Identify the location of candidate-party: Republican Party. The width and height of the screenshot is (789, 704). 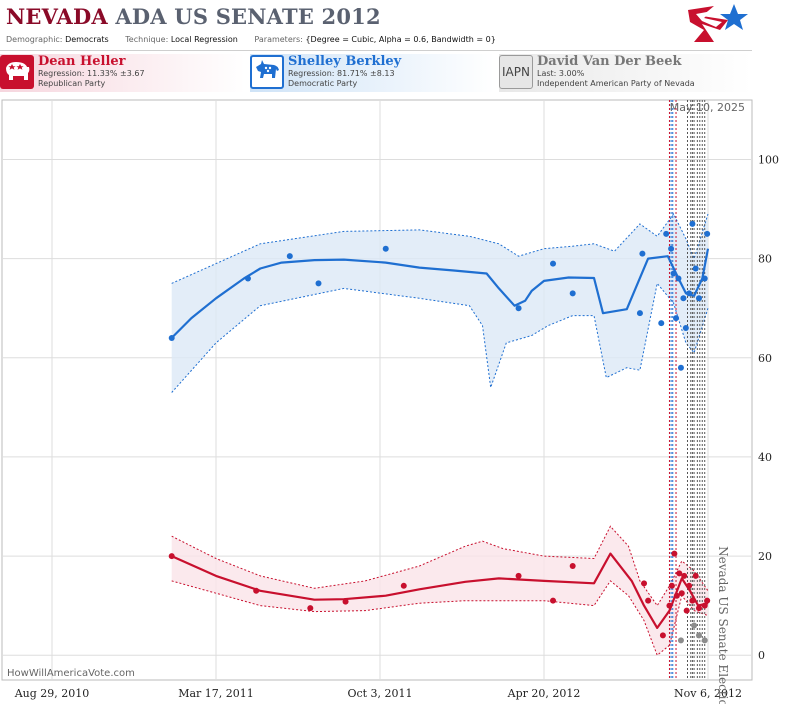
(72, 83).